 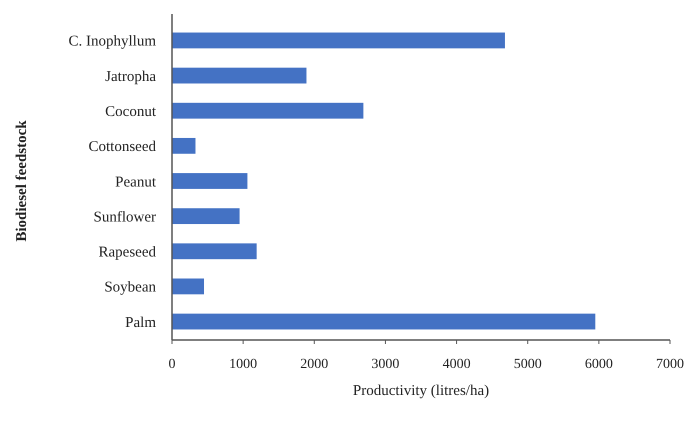 What do you see at coordinates (125, 217) in the screenshot?
I see `y-tick-label: Sunflower` at bounding box center [125, 217].